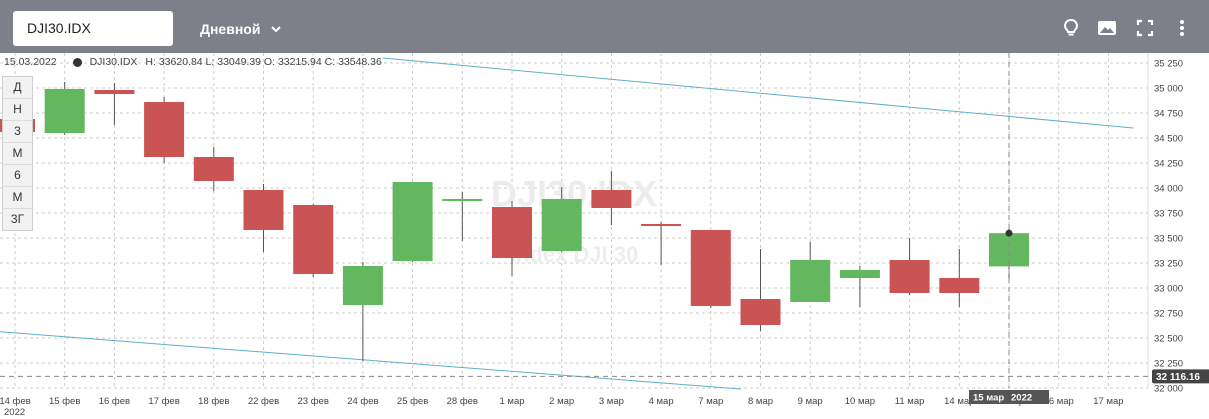 The height and width of the screenshot is (419, 1209). What do you see at coordinates (1168, 314) in the screenshot?
I see `y-tick-label: 32 750` at bounding box center [1168, 314].